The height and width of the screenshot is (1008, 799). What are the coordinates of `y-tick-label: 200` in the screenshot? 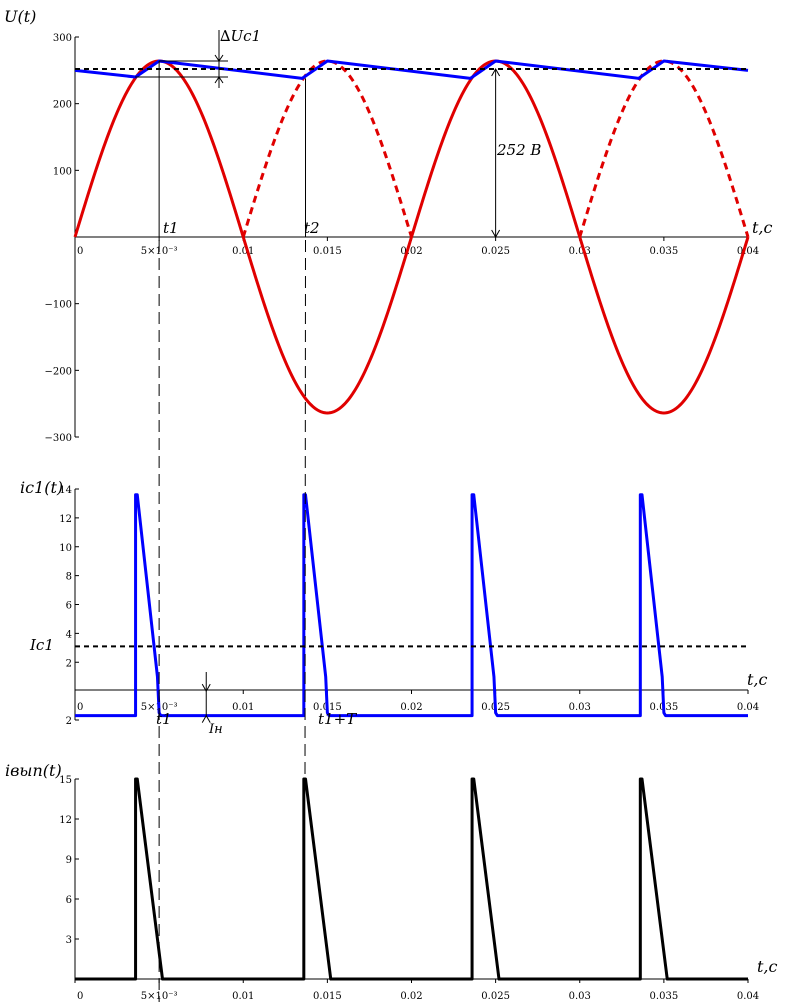 It's located at (62, 105).